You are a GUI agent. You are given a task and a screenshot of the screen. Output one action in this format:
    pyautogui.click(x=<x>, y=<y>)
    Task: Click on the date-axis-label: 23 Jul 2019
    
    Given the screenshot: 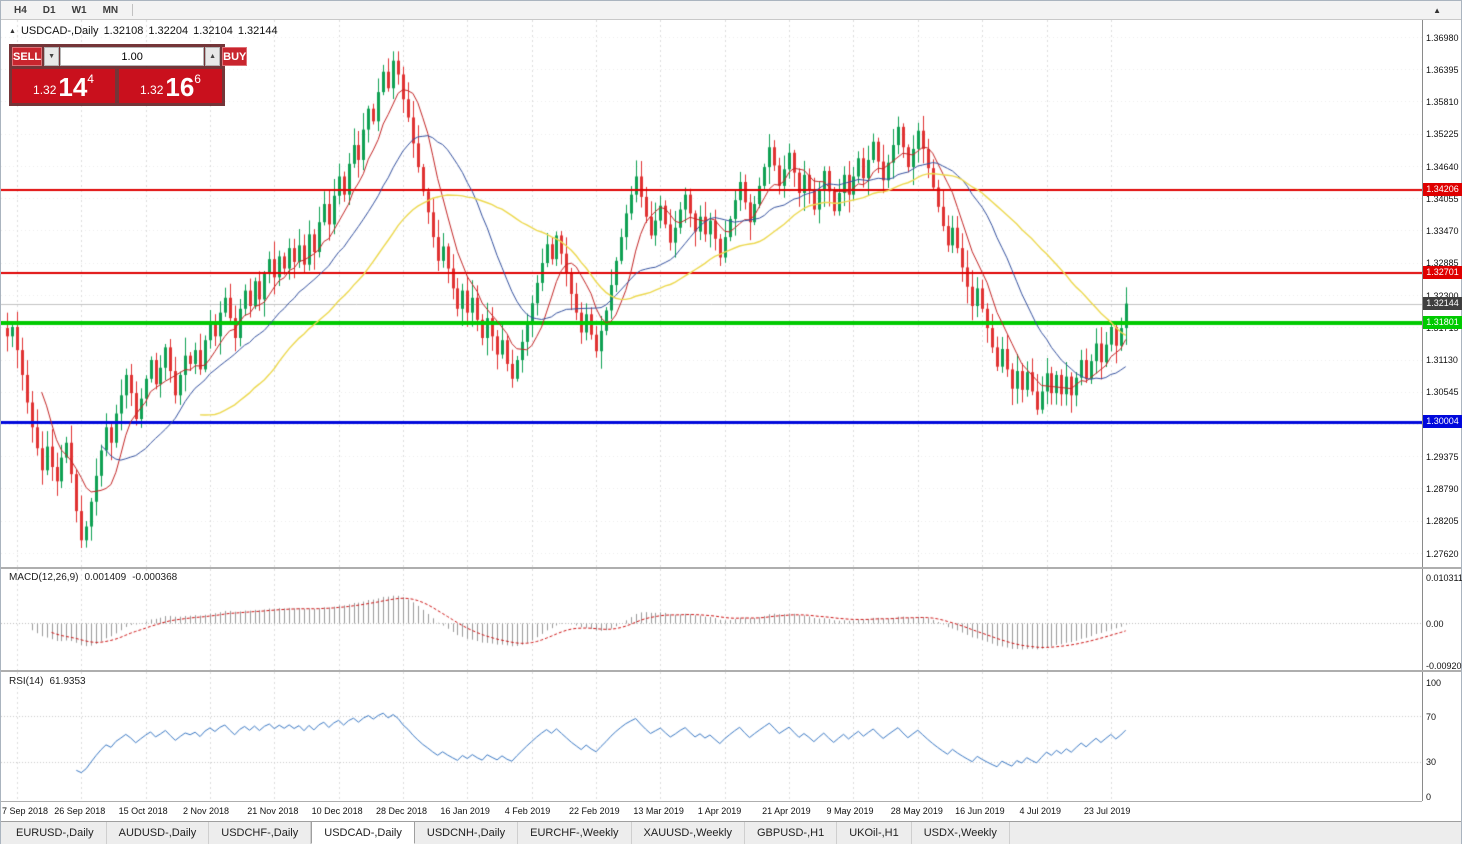 What is the action you would take?
    pyautogui.click(x=1107, y=811)
    